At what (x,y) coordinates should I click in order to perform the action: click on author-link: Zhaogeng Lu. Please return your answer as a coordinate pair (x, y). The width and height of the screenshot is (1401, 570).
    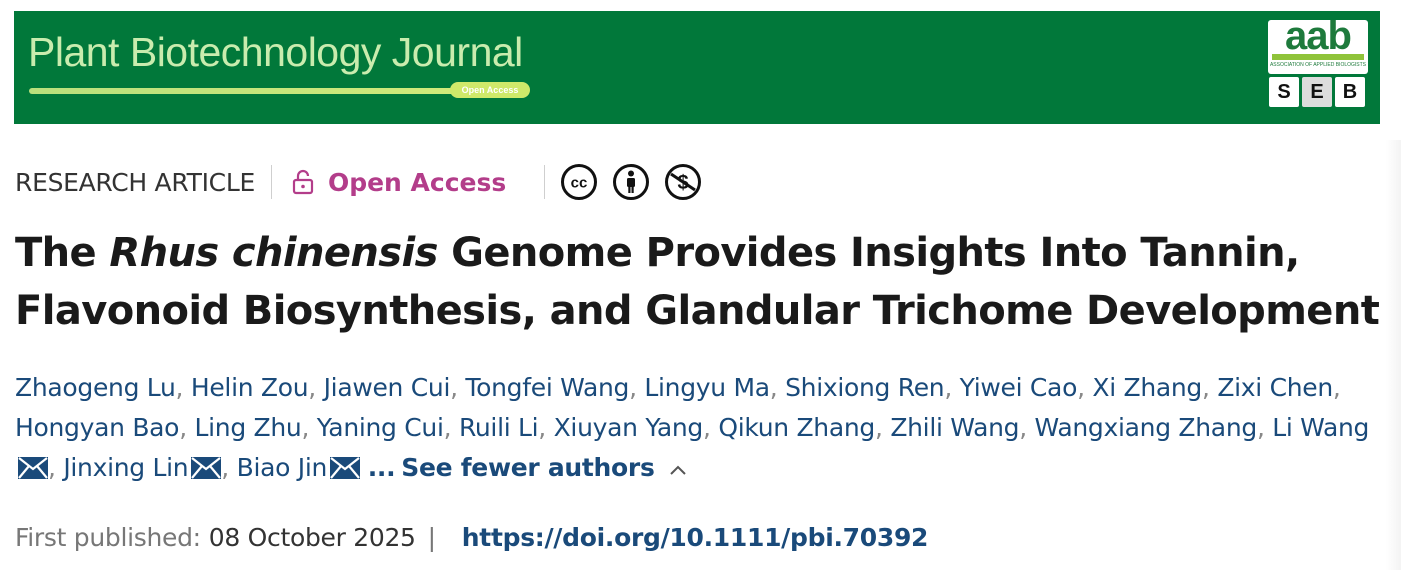
    Looking at the image, I should click on (95, 387).